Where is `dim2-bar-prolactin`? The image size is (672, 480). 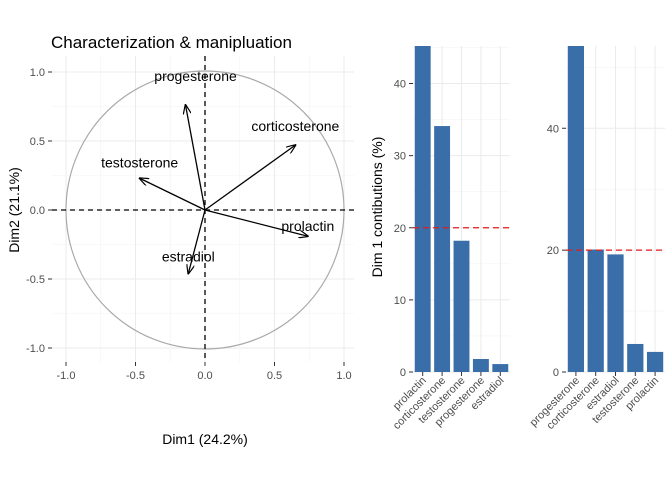 dim2-bar-prolactin is located at coordinates (655, 361).